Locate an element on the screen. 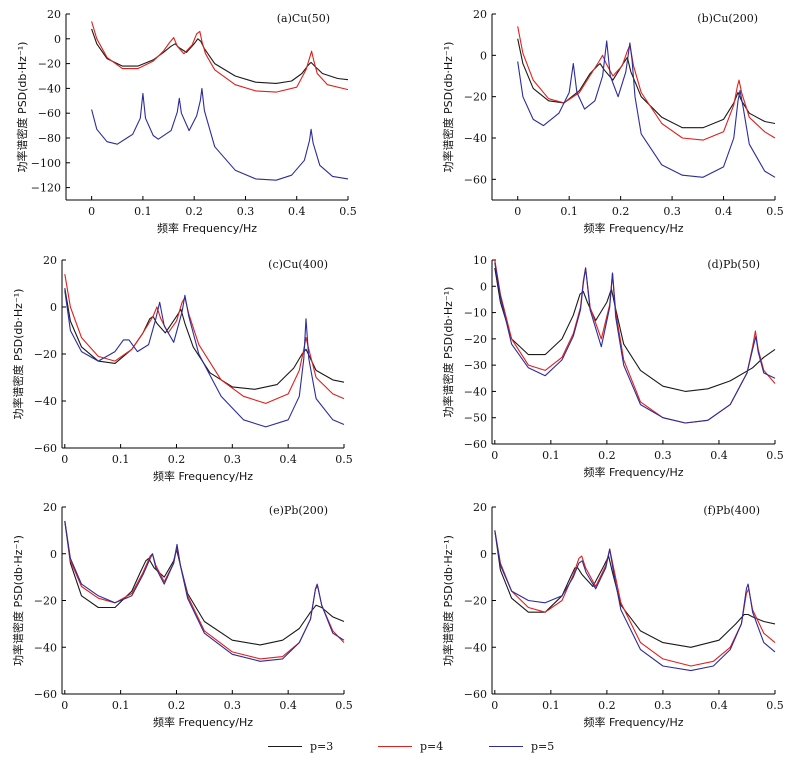 Image resolution: width=803 pixels, height=763 pixels. panel-title: (f)Pb(400) is located at coordinates (731, 510).